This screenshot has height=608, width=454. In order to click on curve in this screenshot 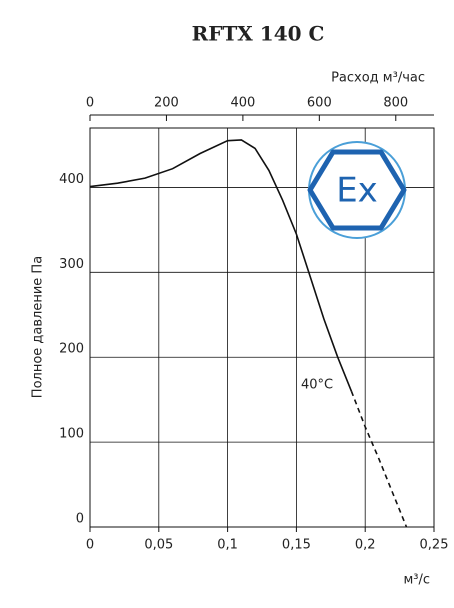, I will do `click(379, 459)`.